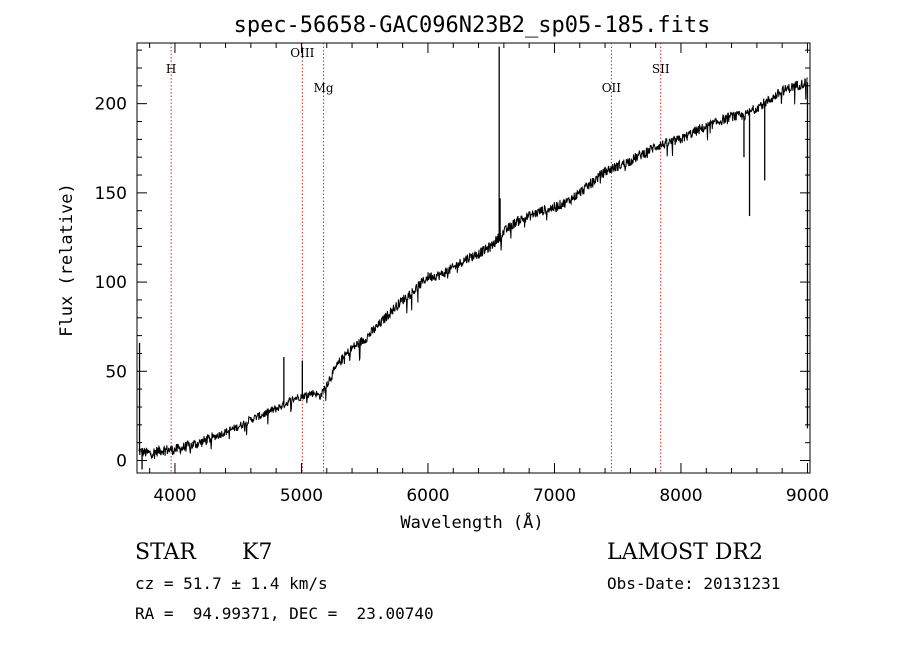  I want to click on y-tick-label: 0, so click(121, 462).